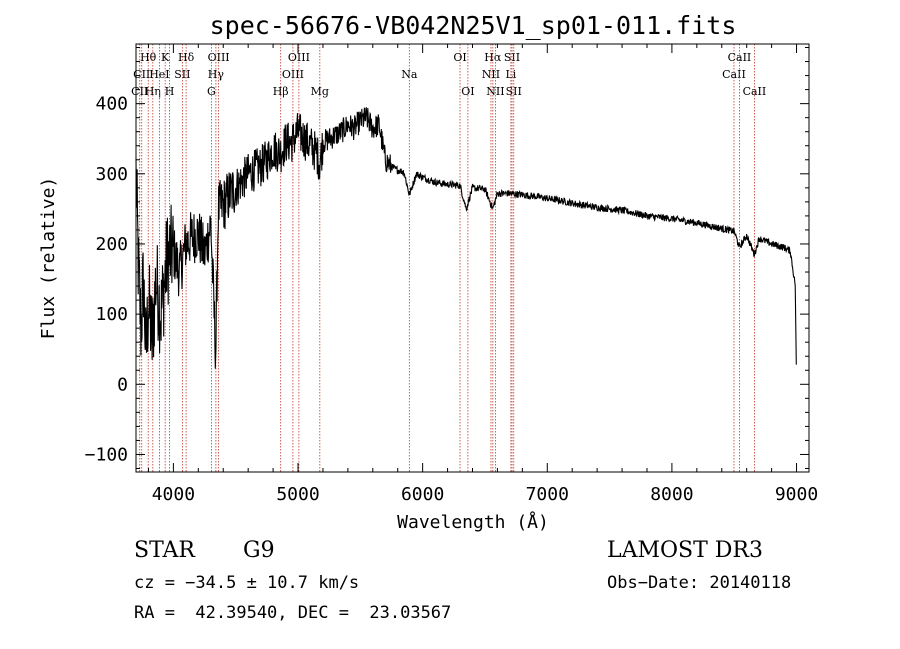 This screenshot has height=649, width=900. What do you see at coordinates (493, 57) in the screenshot?
I see `line-label-19: Hα` at bounding box center [493, 57].